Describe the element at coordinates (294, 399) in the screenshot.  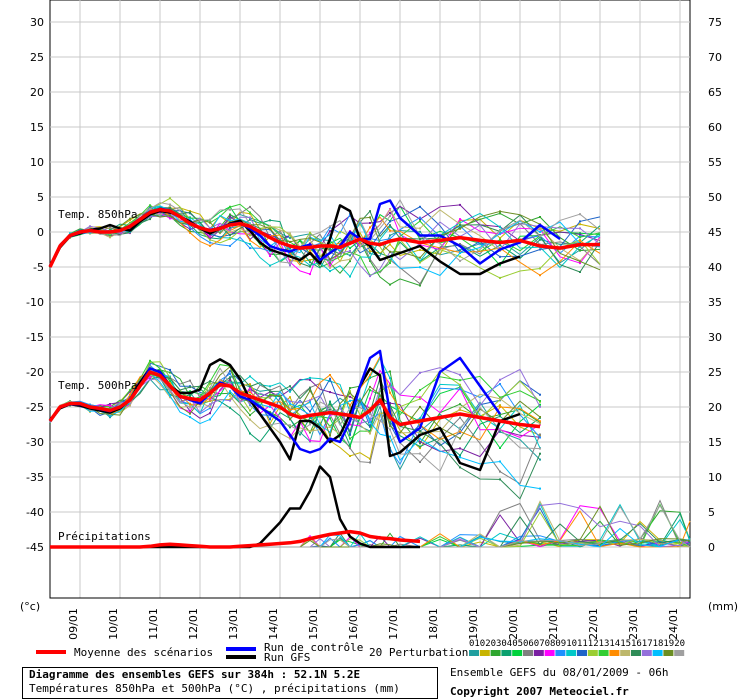
I see `mean-t500-line` at that location.